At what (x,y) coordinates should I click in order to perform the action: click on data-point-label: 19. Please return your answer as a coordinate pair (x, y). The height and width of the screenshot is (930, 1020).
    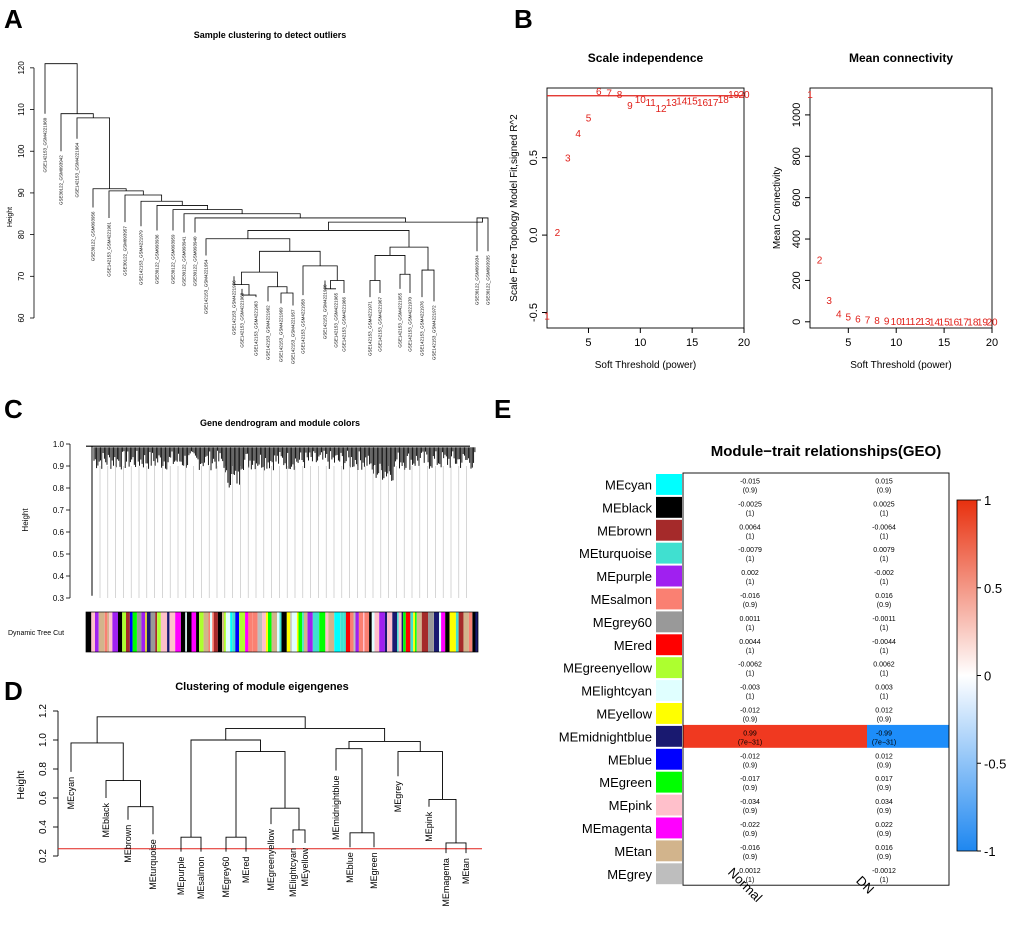
    Looking at the image, I should click on (983, 323).